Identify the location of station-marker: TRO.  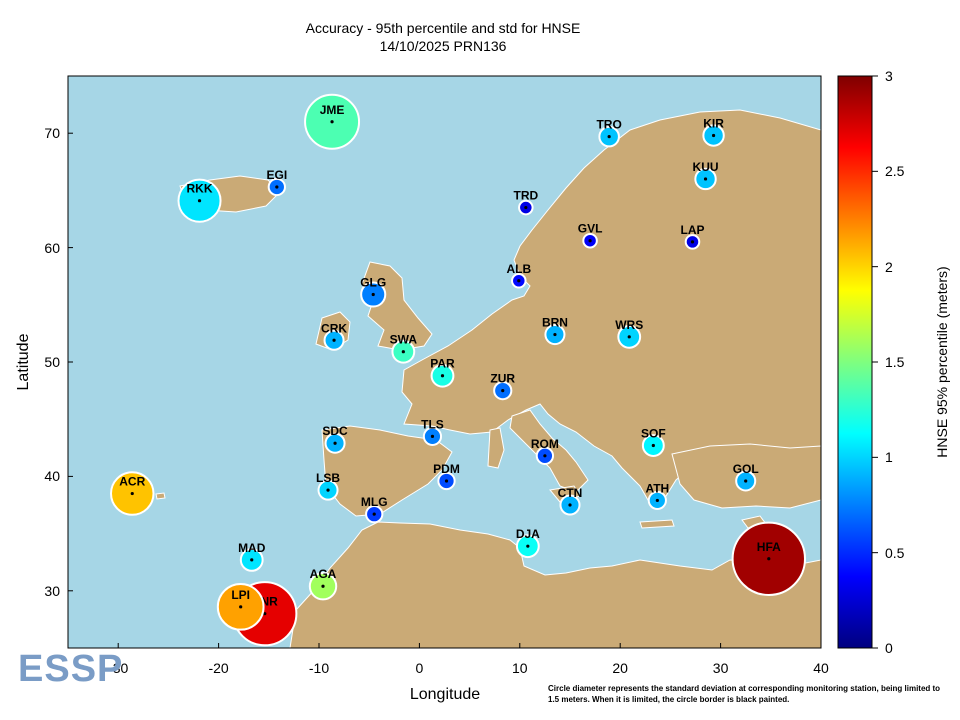
(609, 133).